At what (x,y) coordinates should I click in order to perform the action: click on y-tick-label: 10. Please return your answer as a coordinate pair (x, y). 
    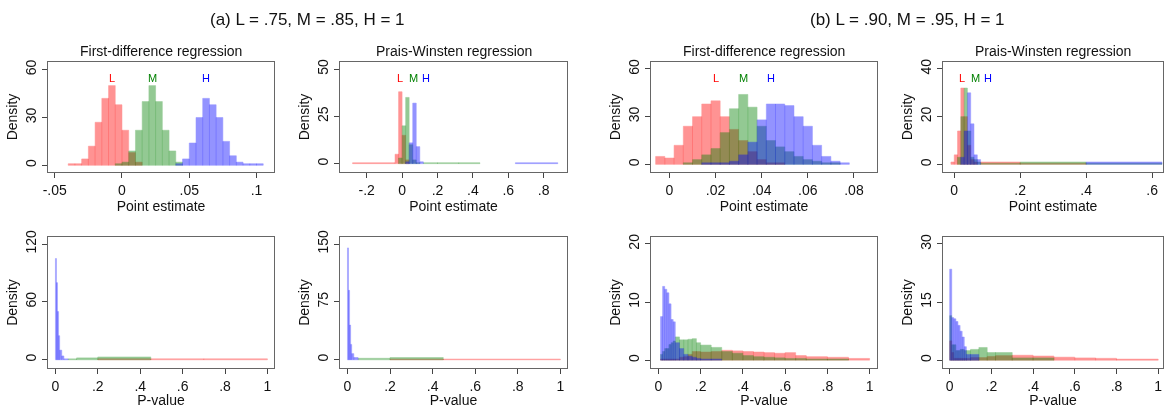
    Looking at the image, I should click on (634, 299).